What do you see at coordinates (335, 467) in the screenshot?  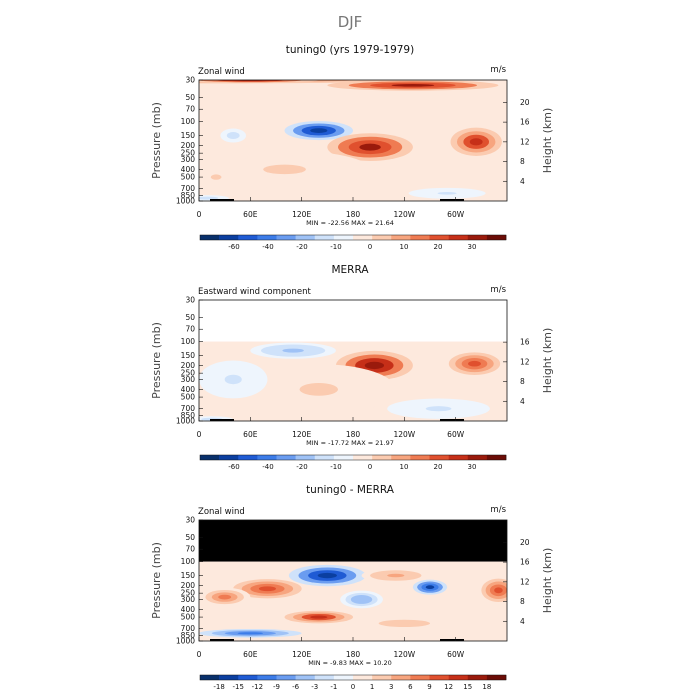 I see `colorbar-label: -10` at bounding box center [335, 467].